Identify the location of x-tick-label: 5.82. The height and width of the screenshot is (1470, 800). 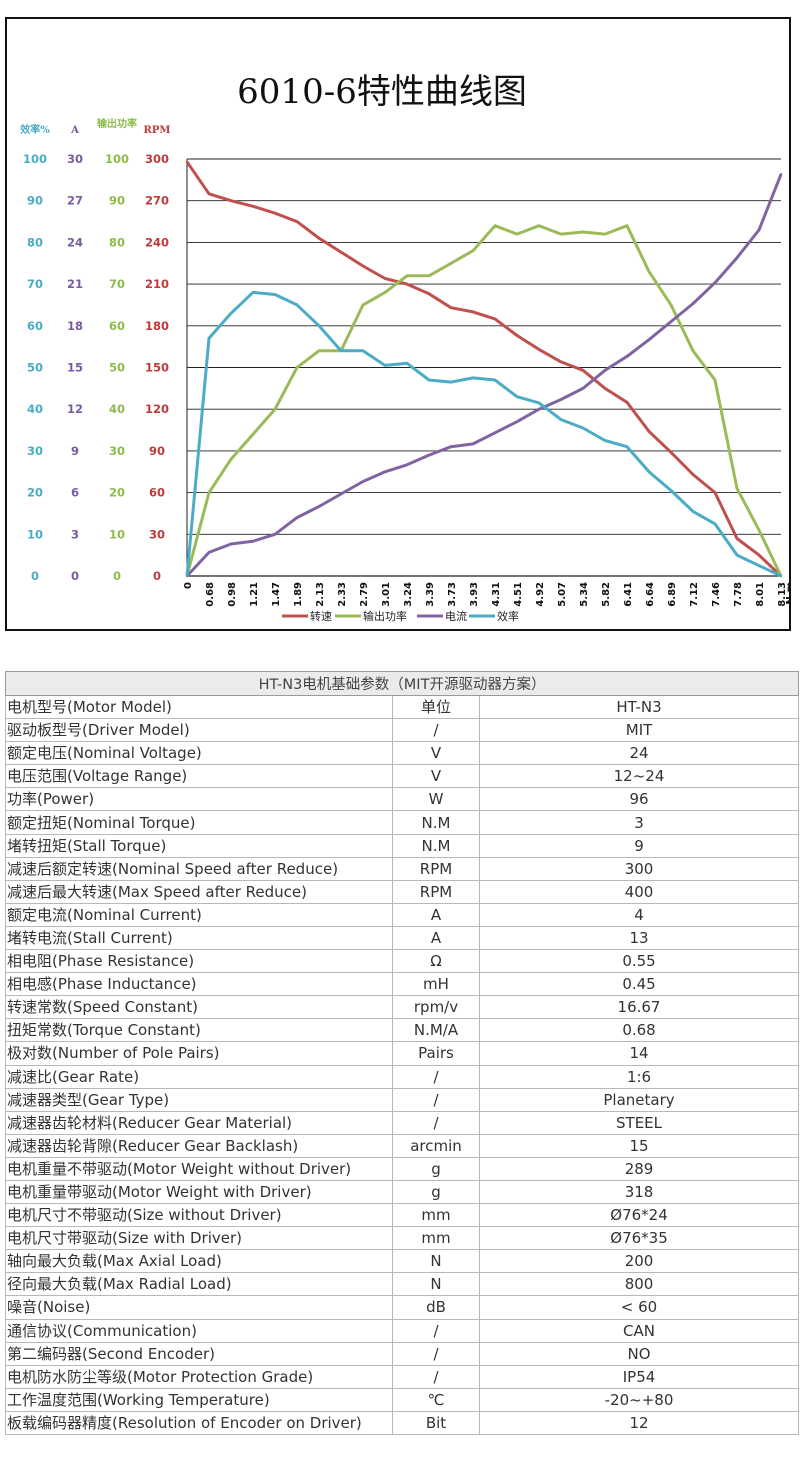
(606, 594).